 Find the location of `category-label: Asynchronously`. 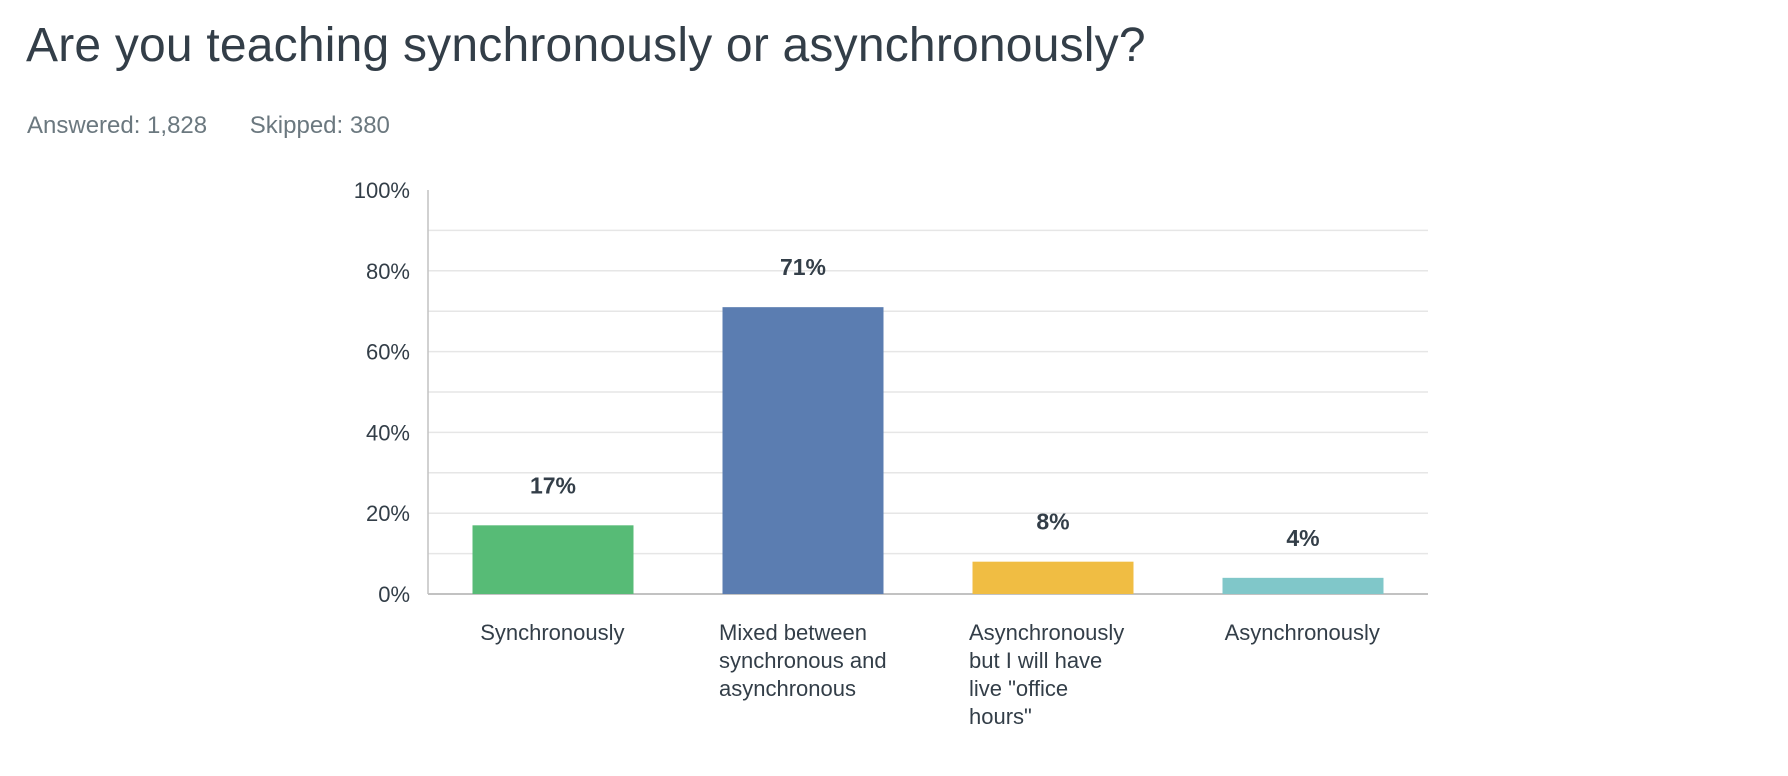

category-label: Asynchronously is located at coordinates (1302, 632).